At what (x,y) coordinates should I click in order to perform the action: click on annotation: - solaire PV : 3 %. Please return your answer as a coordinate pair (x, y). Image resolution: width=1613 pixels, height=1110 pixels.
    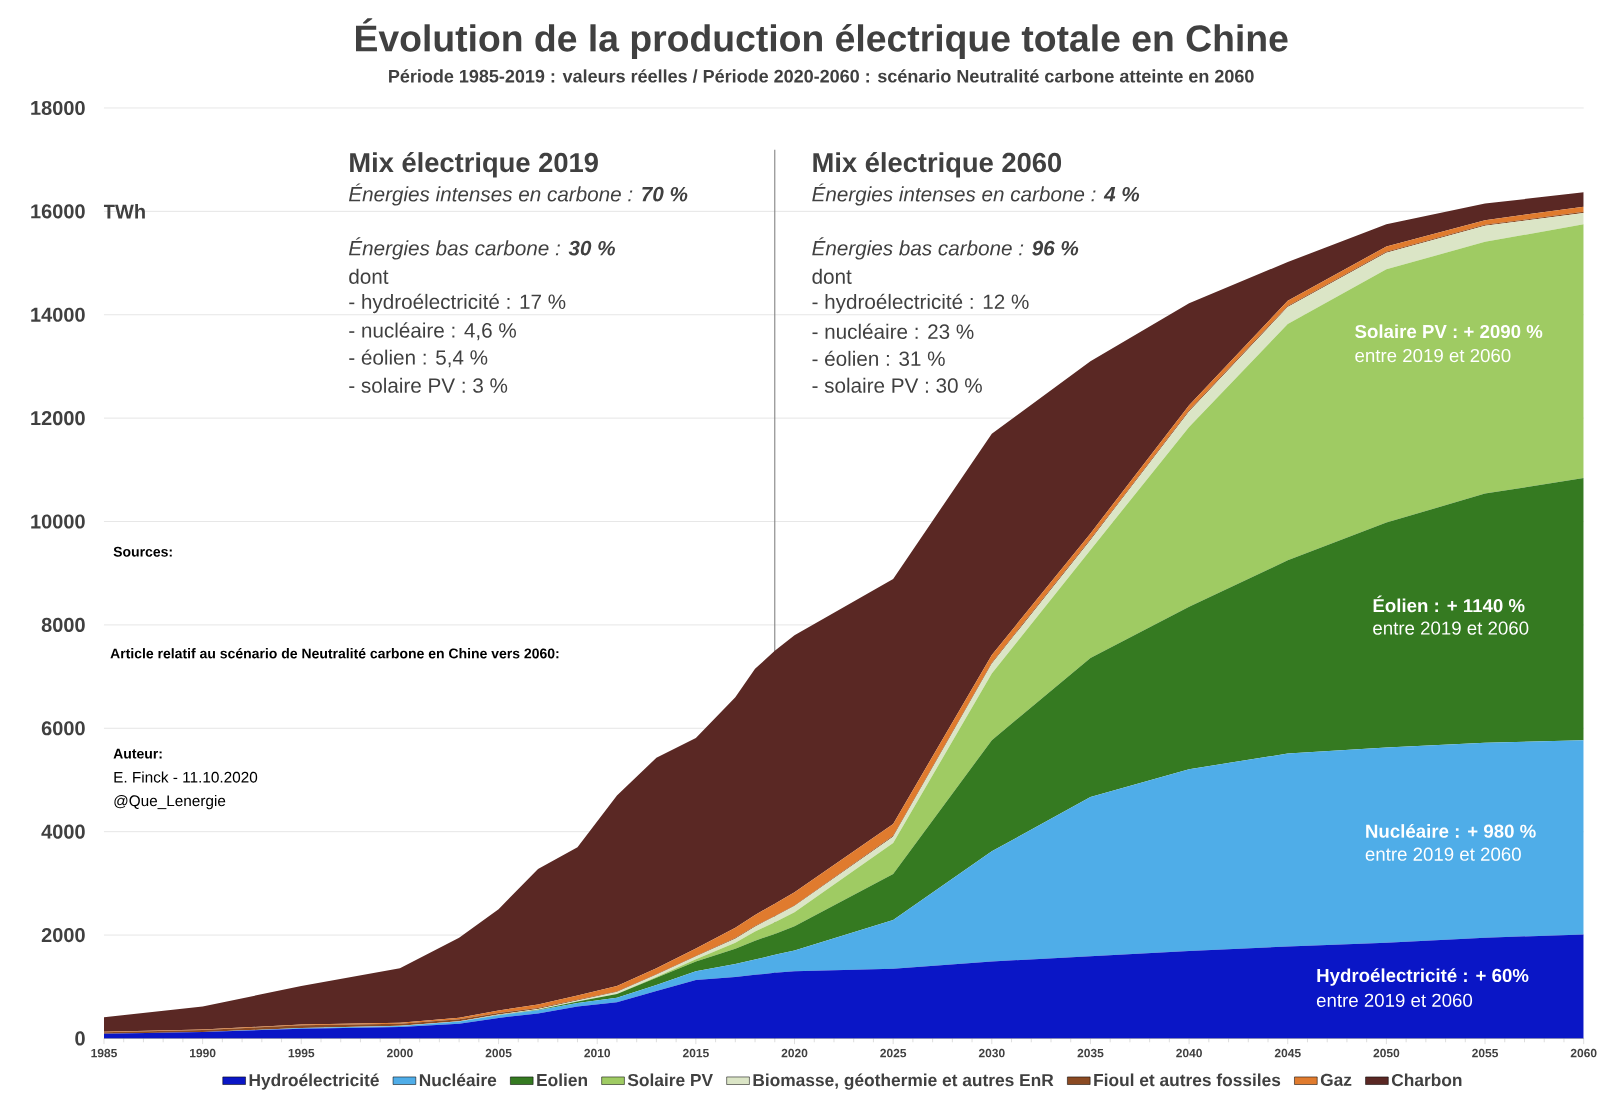
    Looking at the image, I should click on (428, 385).